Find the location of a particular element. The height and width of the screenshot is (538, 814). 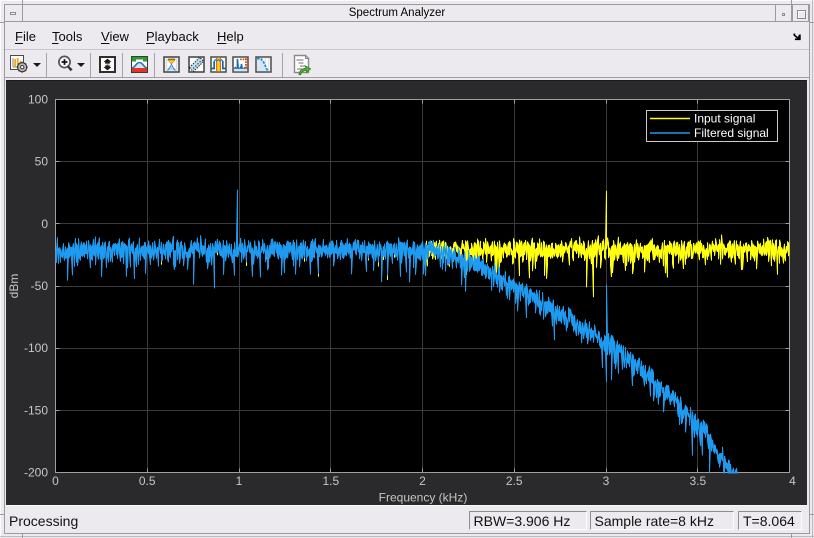

svg-text: 0.5 is located at coordinates (147, 481).